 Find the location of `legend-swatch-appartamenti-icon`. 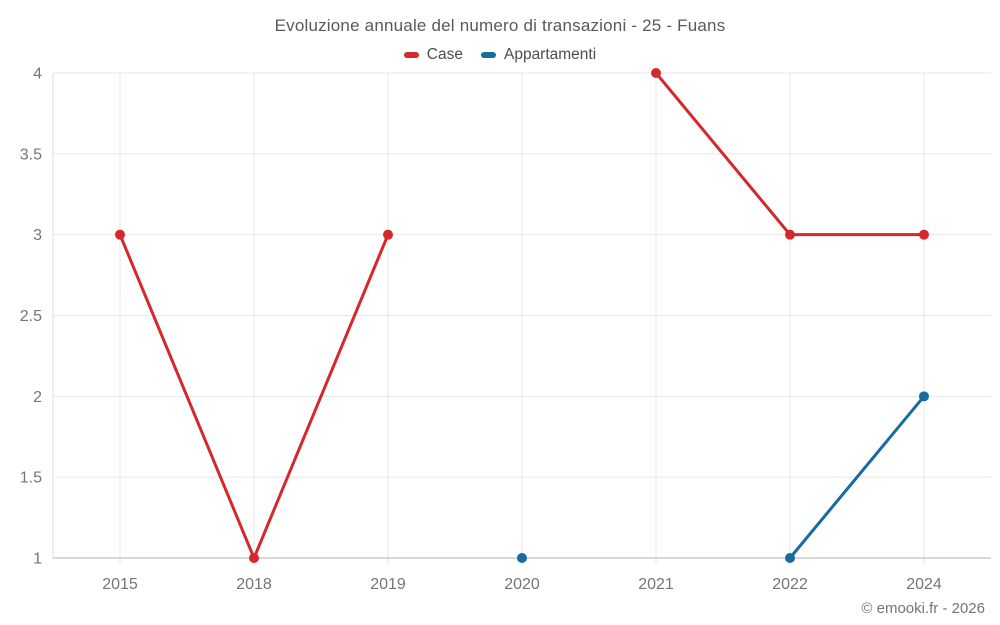

legend-swatch-appartamenti-icon is located at coordinates (488, 55).